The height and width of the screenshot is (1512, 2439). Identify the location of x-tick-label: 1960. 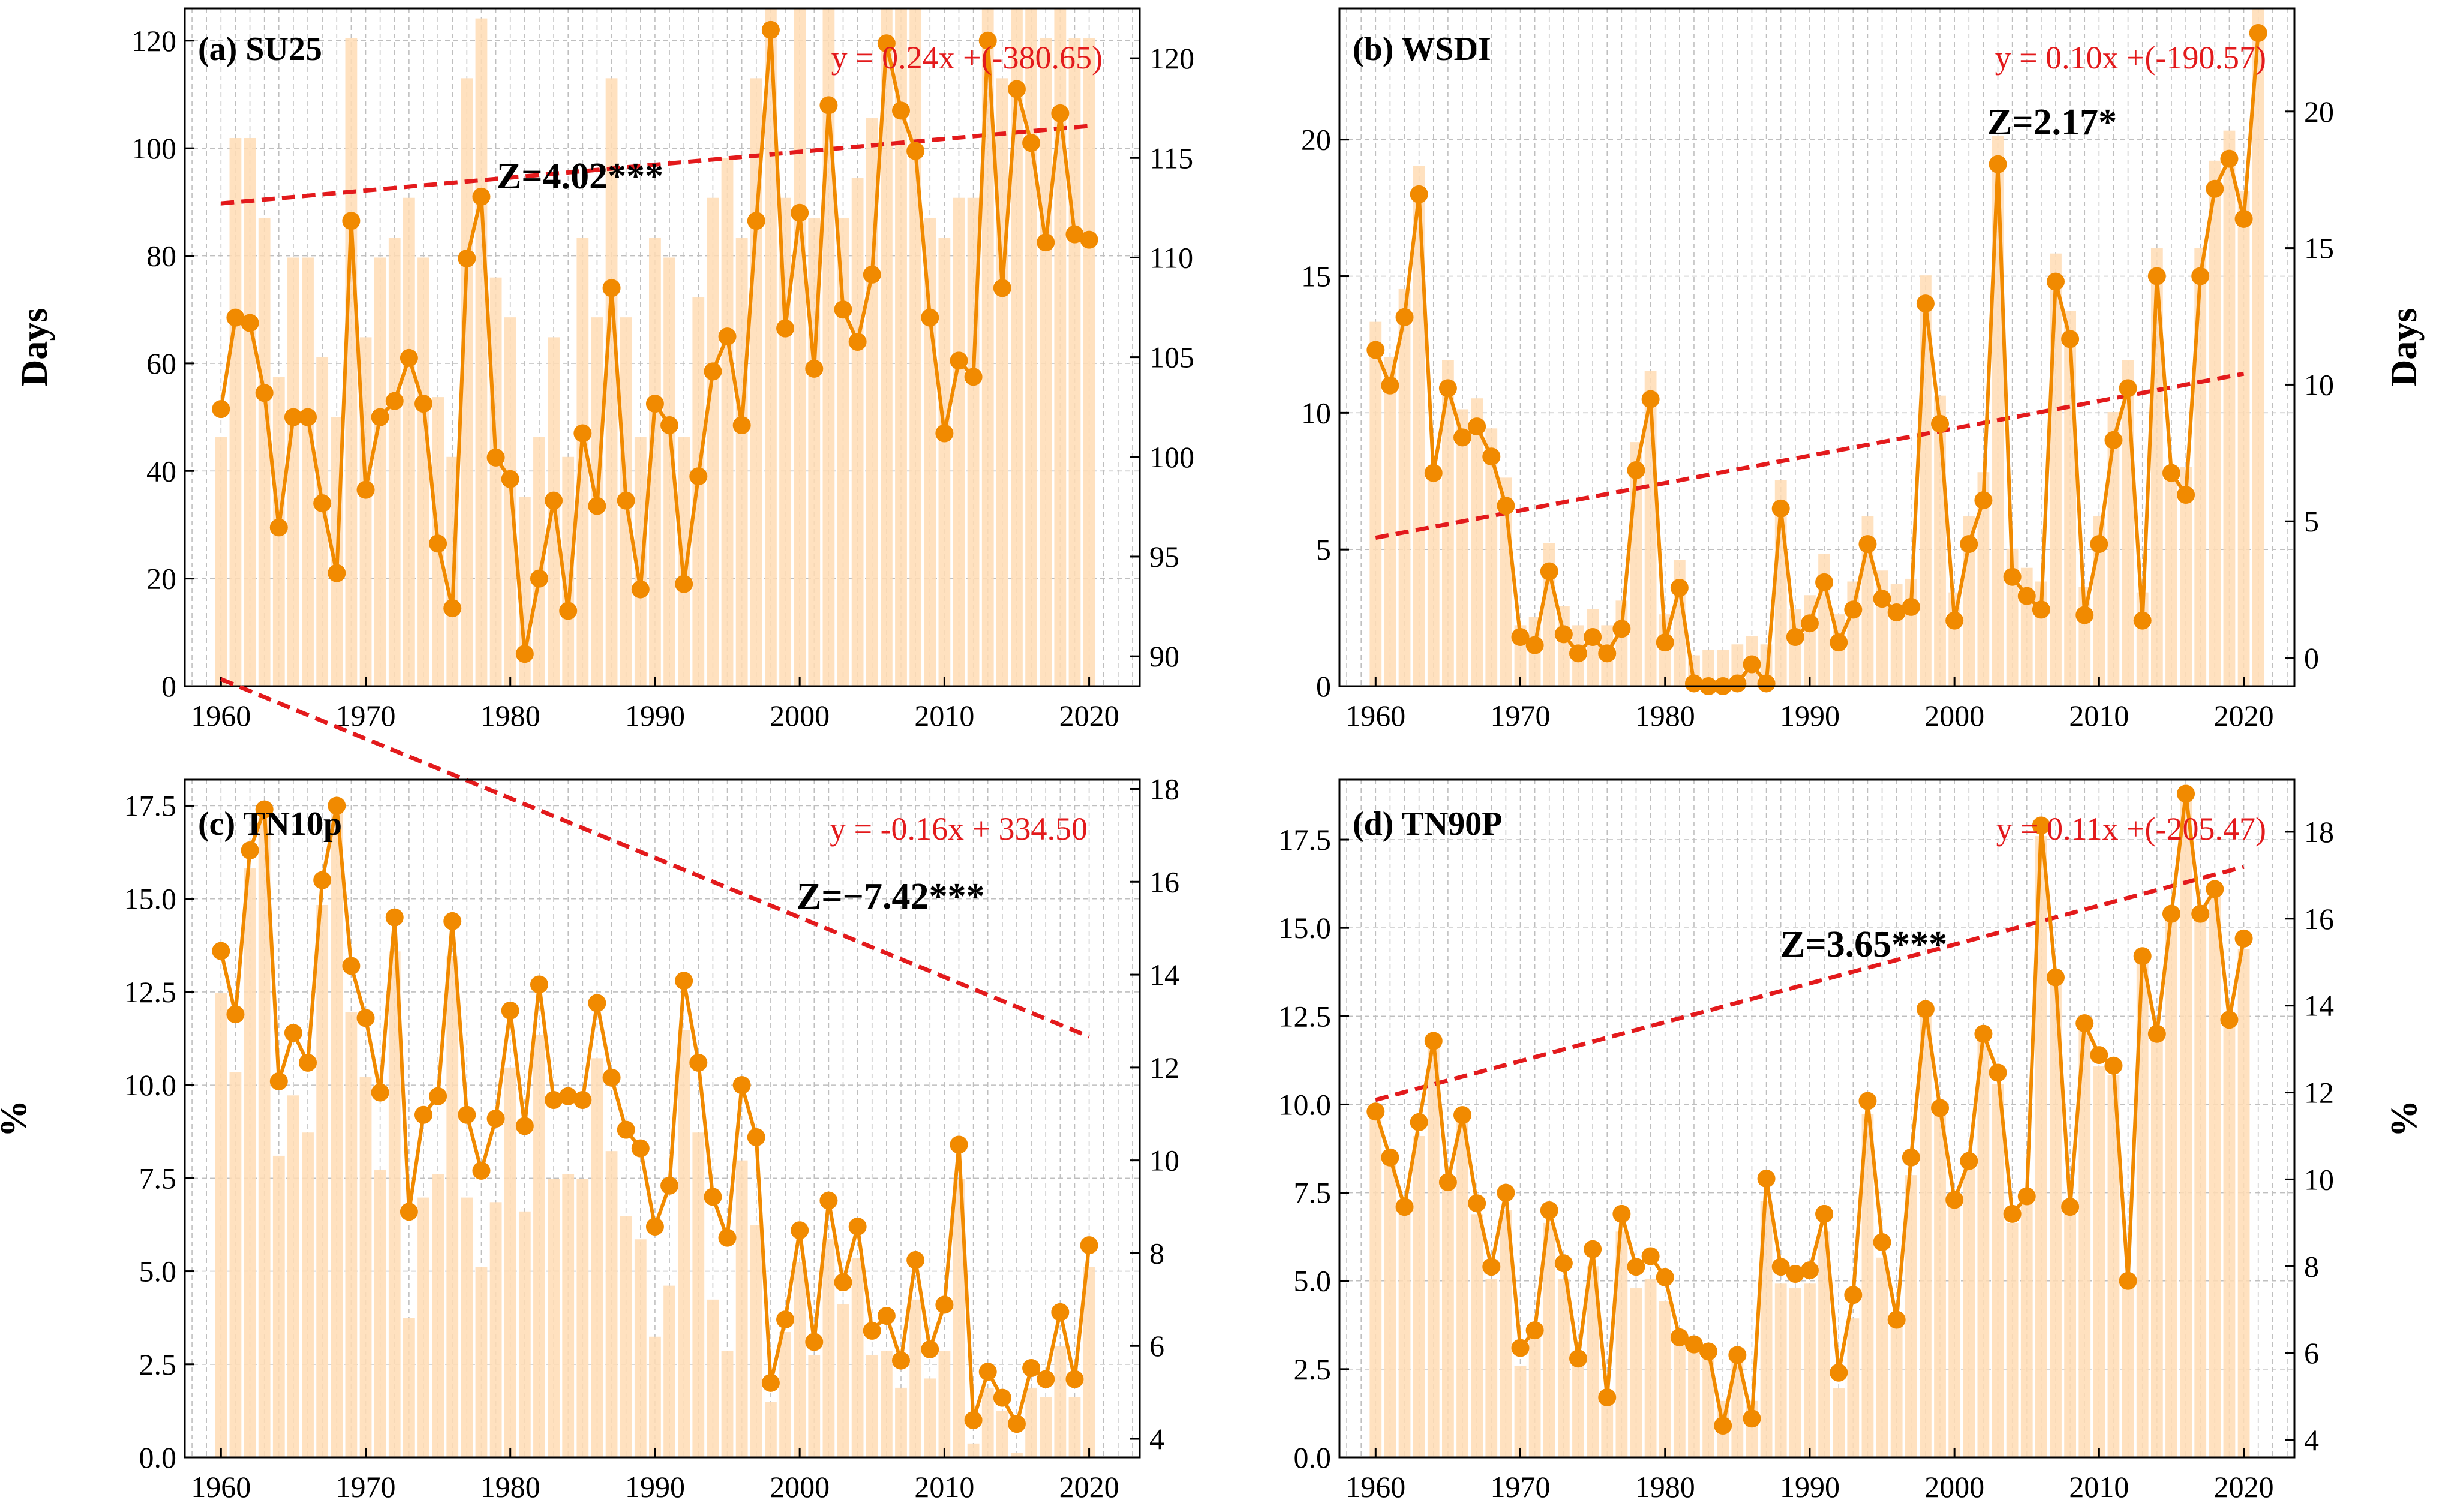
(1375, 1487).